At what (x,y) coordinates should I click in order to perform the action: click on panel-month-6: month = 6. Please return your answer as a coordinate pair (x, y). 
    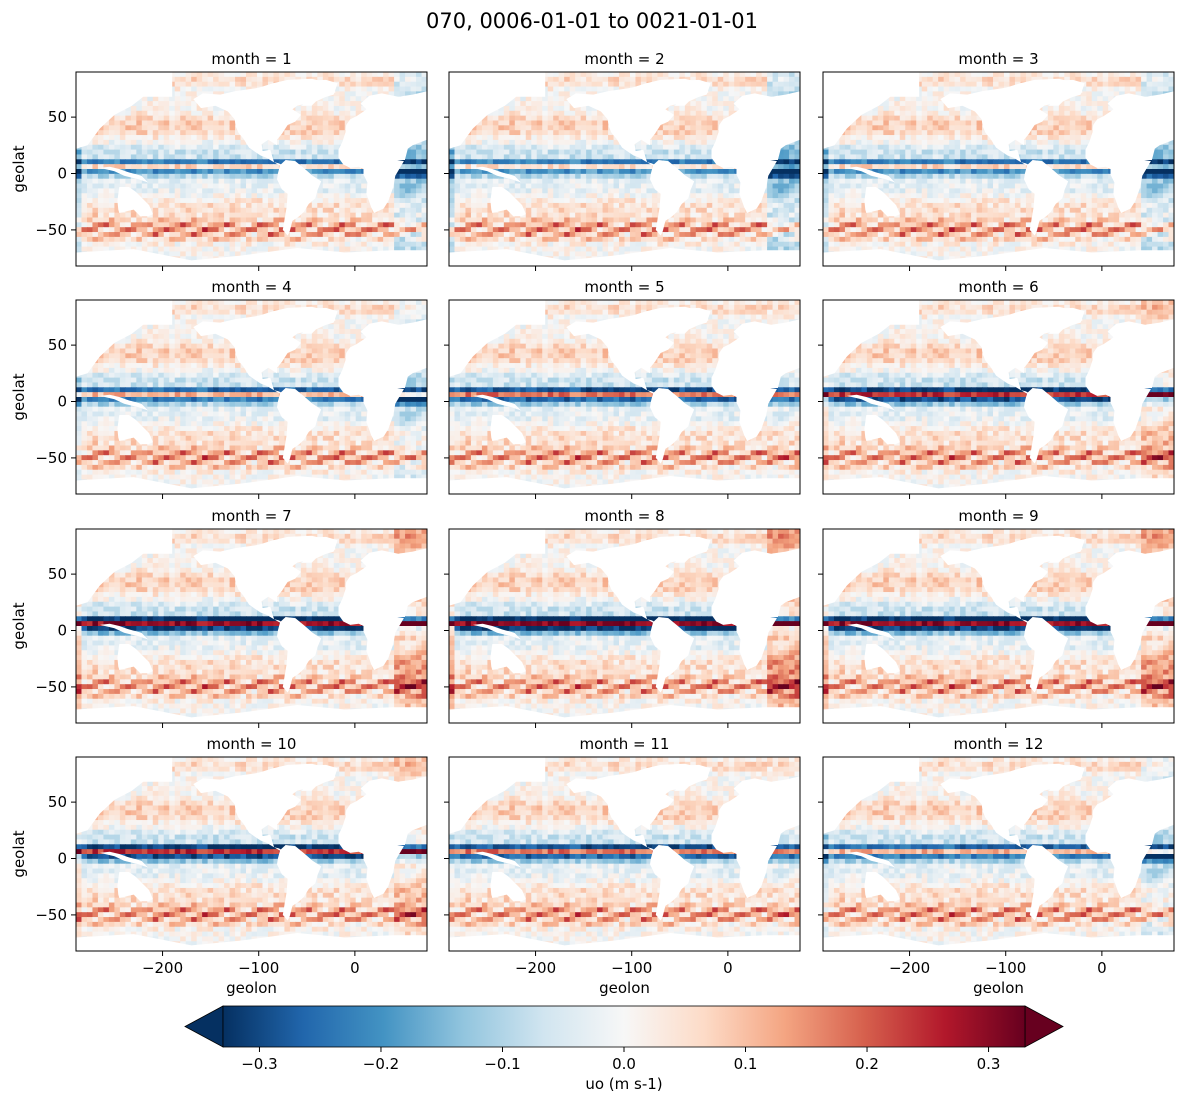
    Looking at the image, I should click on (996, 388).